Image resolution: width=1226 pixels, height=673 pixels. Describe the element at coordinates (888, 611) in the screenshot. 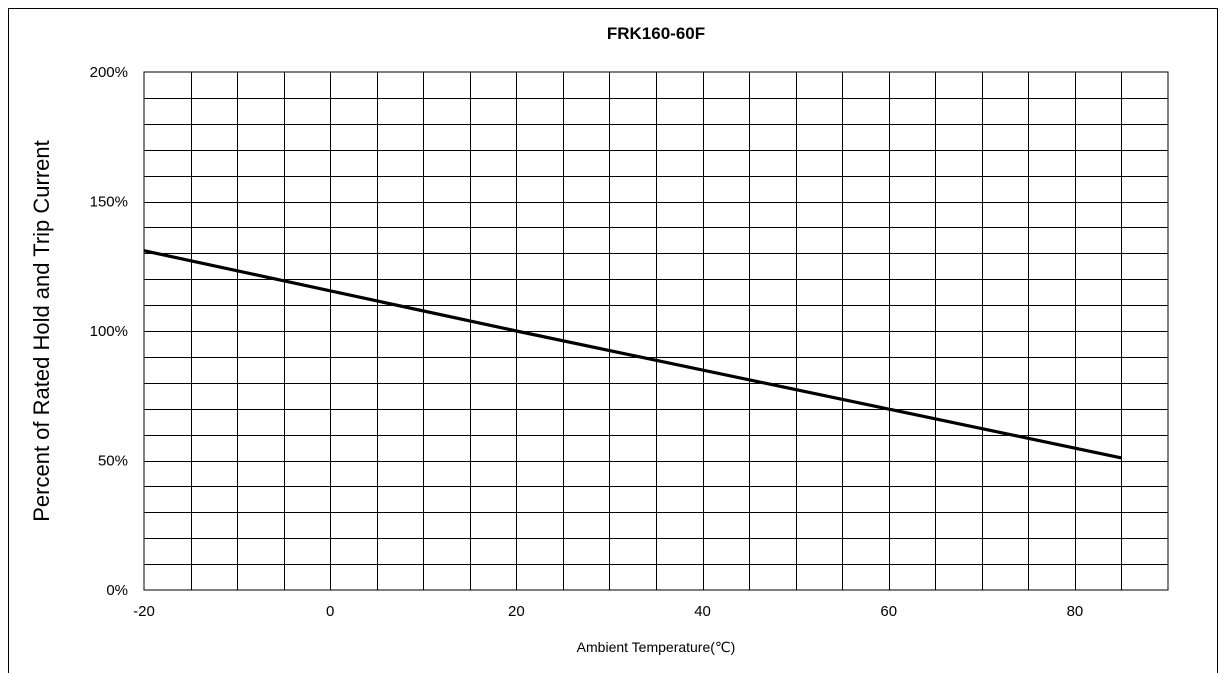

I see `x-tick-label: 60` at that location.